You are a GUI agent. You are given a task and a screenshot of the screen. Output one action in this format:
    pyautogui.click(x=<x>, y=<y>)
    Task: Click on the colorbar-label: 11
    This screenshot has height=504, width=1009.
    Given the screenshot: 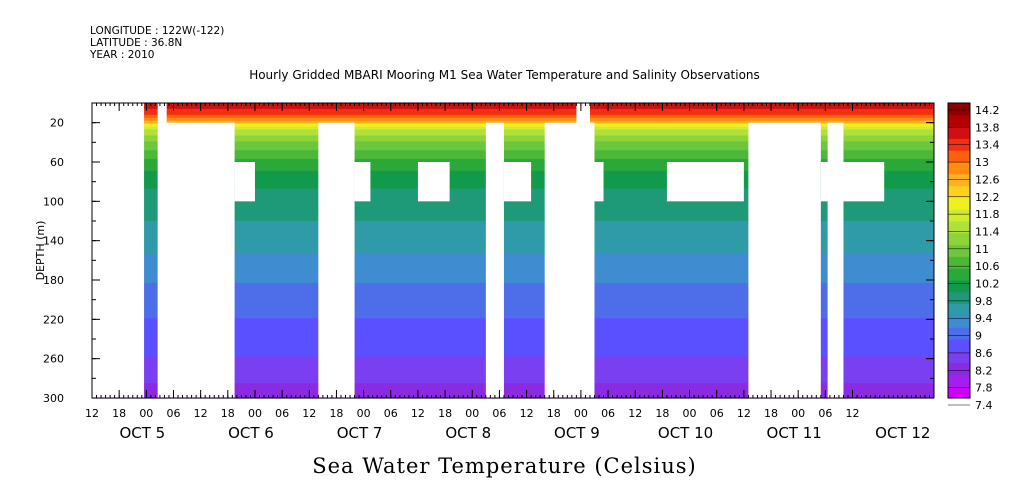 What is the action you would take?
    pyautogui.click(x=982, y=249)
    